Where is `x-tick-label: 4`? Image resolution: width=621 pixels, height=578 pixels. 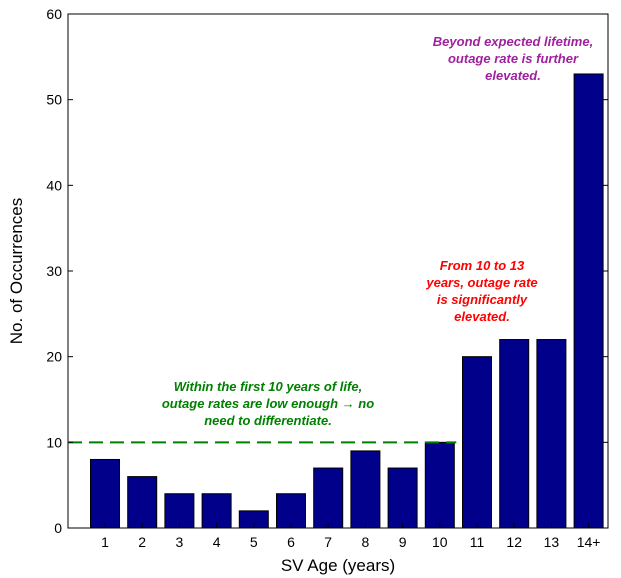
x-tick-label: 4 is located at coordinates (217, 542).